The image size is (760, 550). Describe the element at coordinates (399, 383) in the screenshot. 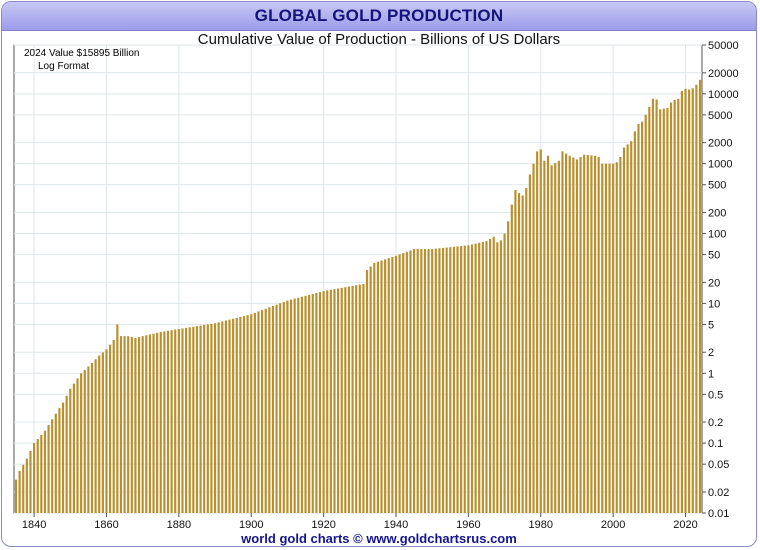

I see `bar-1941` at that location.